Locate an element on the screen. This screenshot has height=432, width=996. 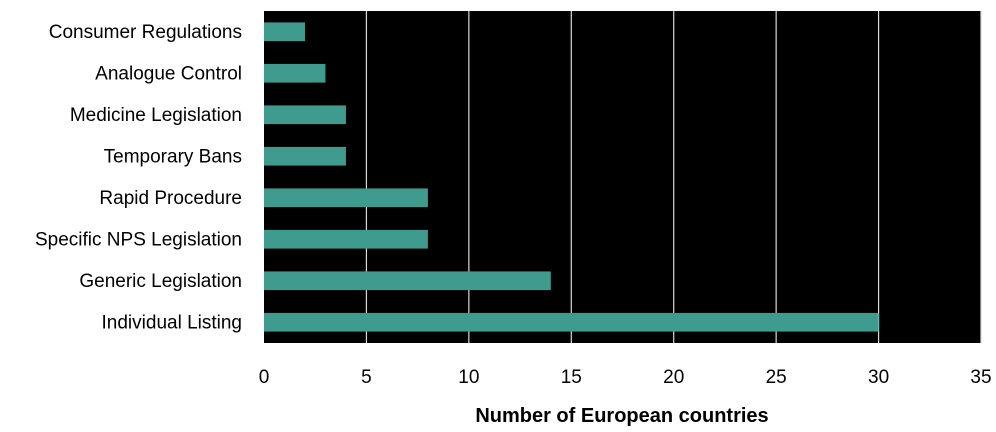
category-label: Specific NPS Legislation is located at coordinates (138, 239).